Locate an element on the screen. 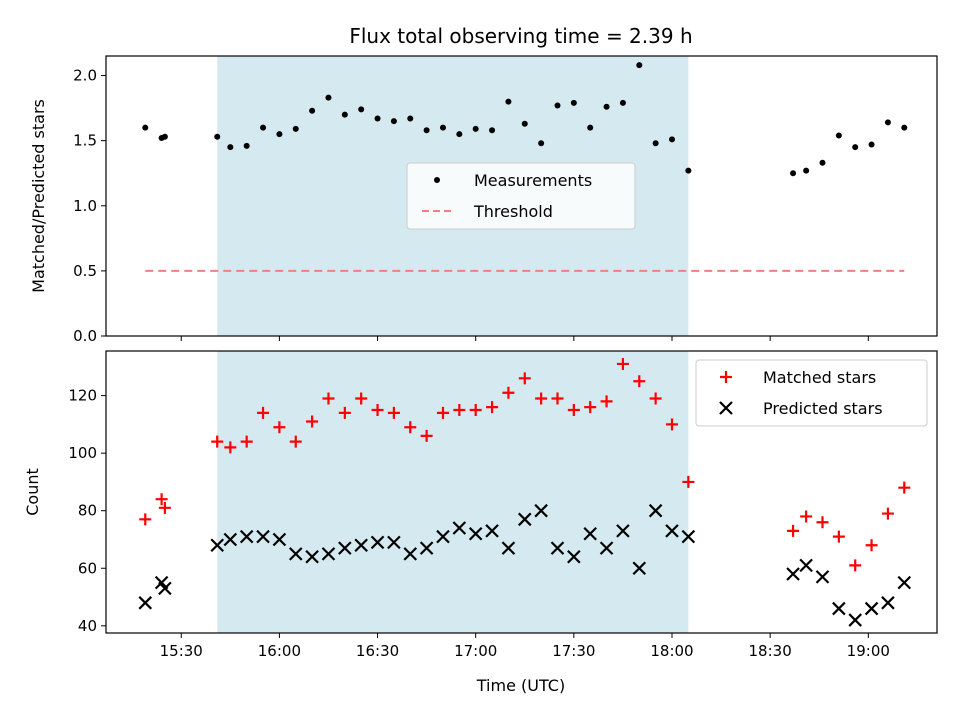 The width and height of the screenshot is (960, 720). x-tick-label: 18:30 is located at coordinates (770, 651).